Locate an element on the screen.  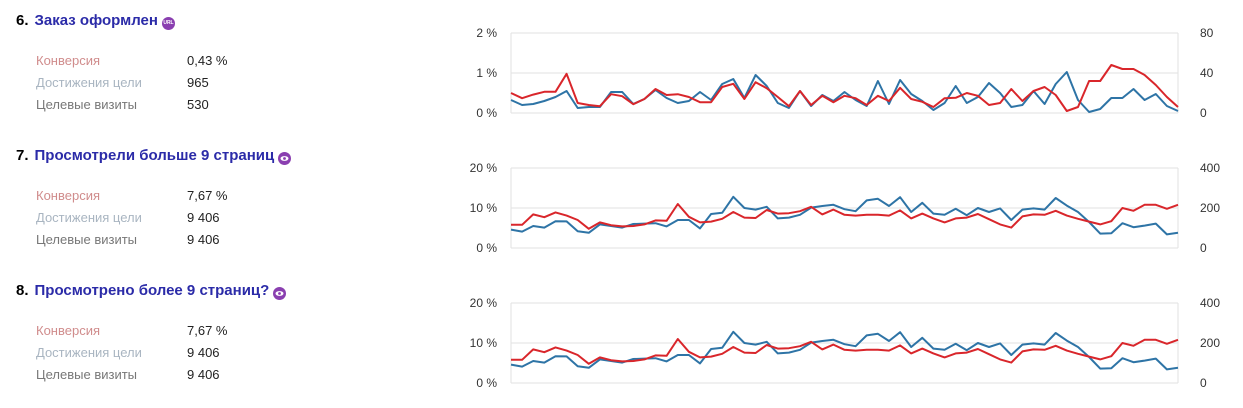
goal-title: 7. Просмотрели больше 9 страниц is located at coordinates (154, 156).